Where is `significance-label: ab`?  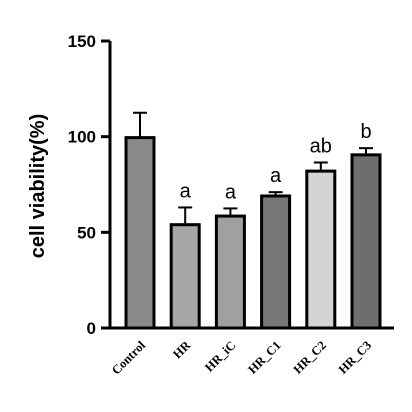 significance-label: ab is located at coordinates (321, 146).